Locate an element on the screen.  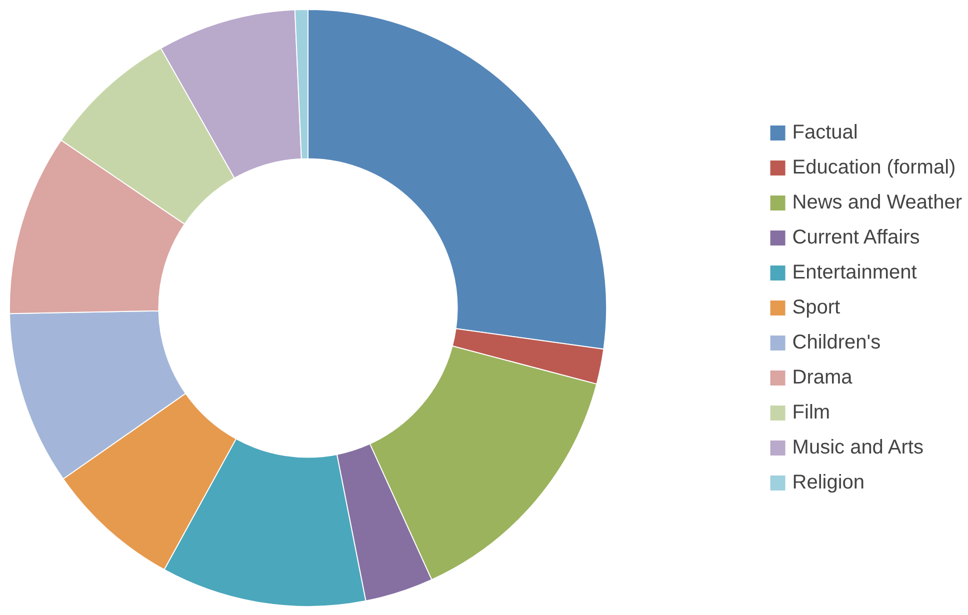
legend-label: Education (formal) is located at coordinates (874, 167).